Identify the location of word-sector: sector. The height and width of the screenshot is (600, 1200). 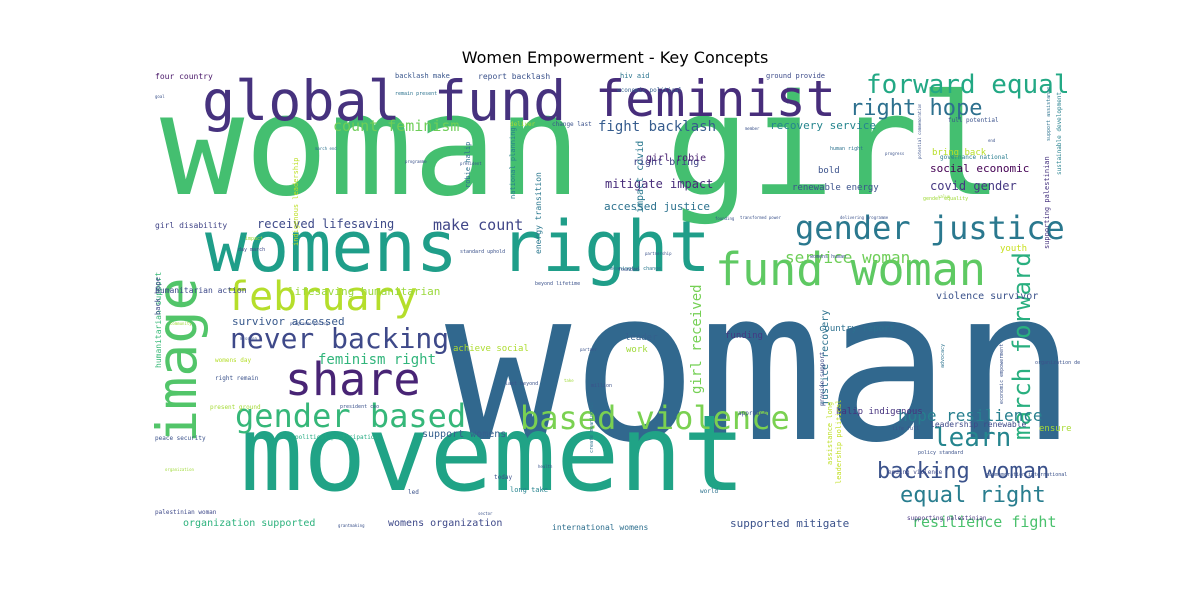
(485, 513).